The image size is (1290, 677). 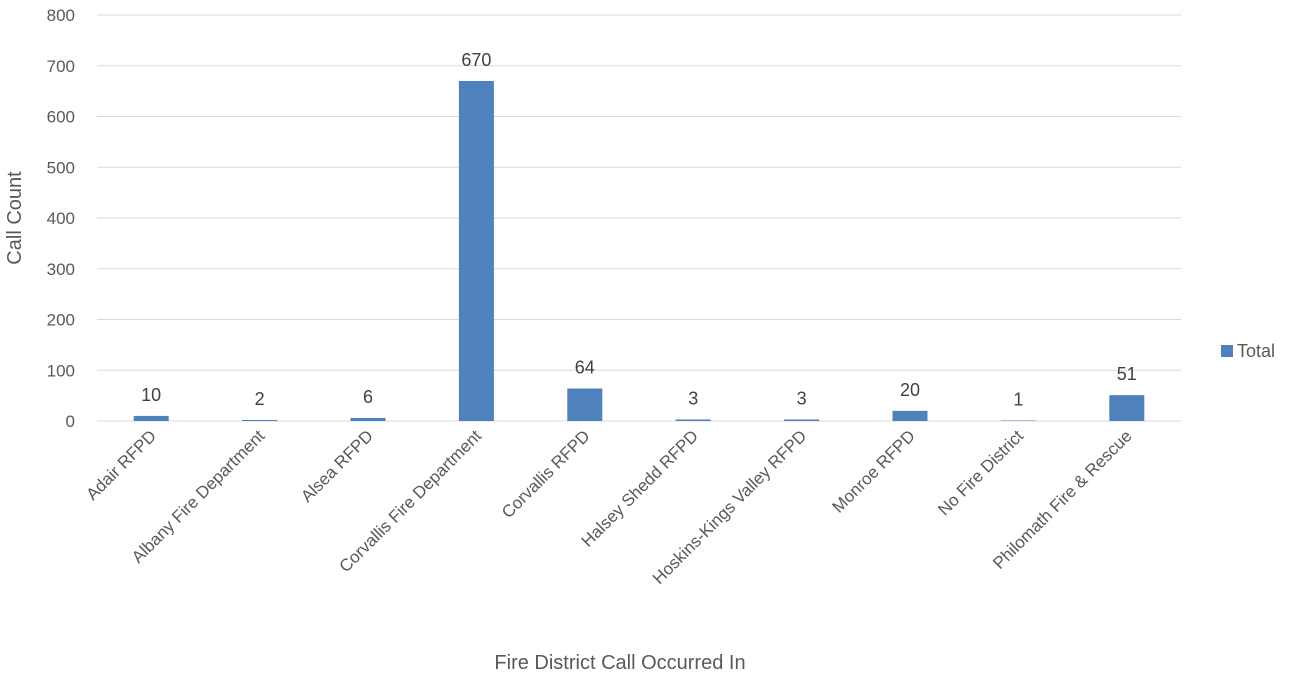 What do you see at coordinates (619, 663) in the screenshot?
I see `x-axis-title: Fire District Call Occurred In` at bounding box center [619, 663].